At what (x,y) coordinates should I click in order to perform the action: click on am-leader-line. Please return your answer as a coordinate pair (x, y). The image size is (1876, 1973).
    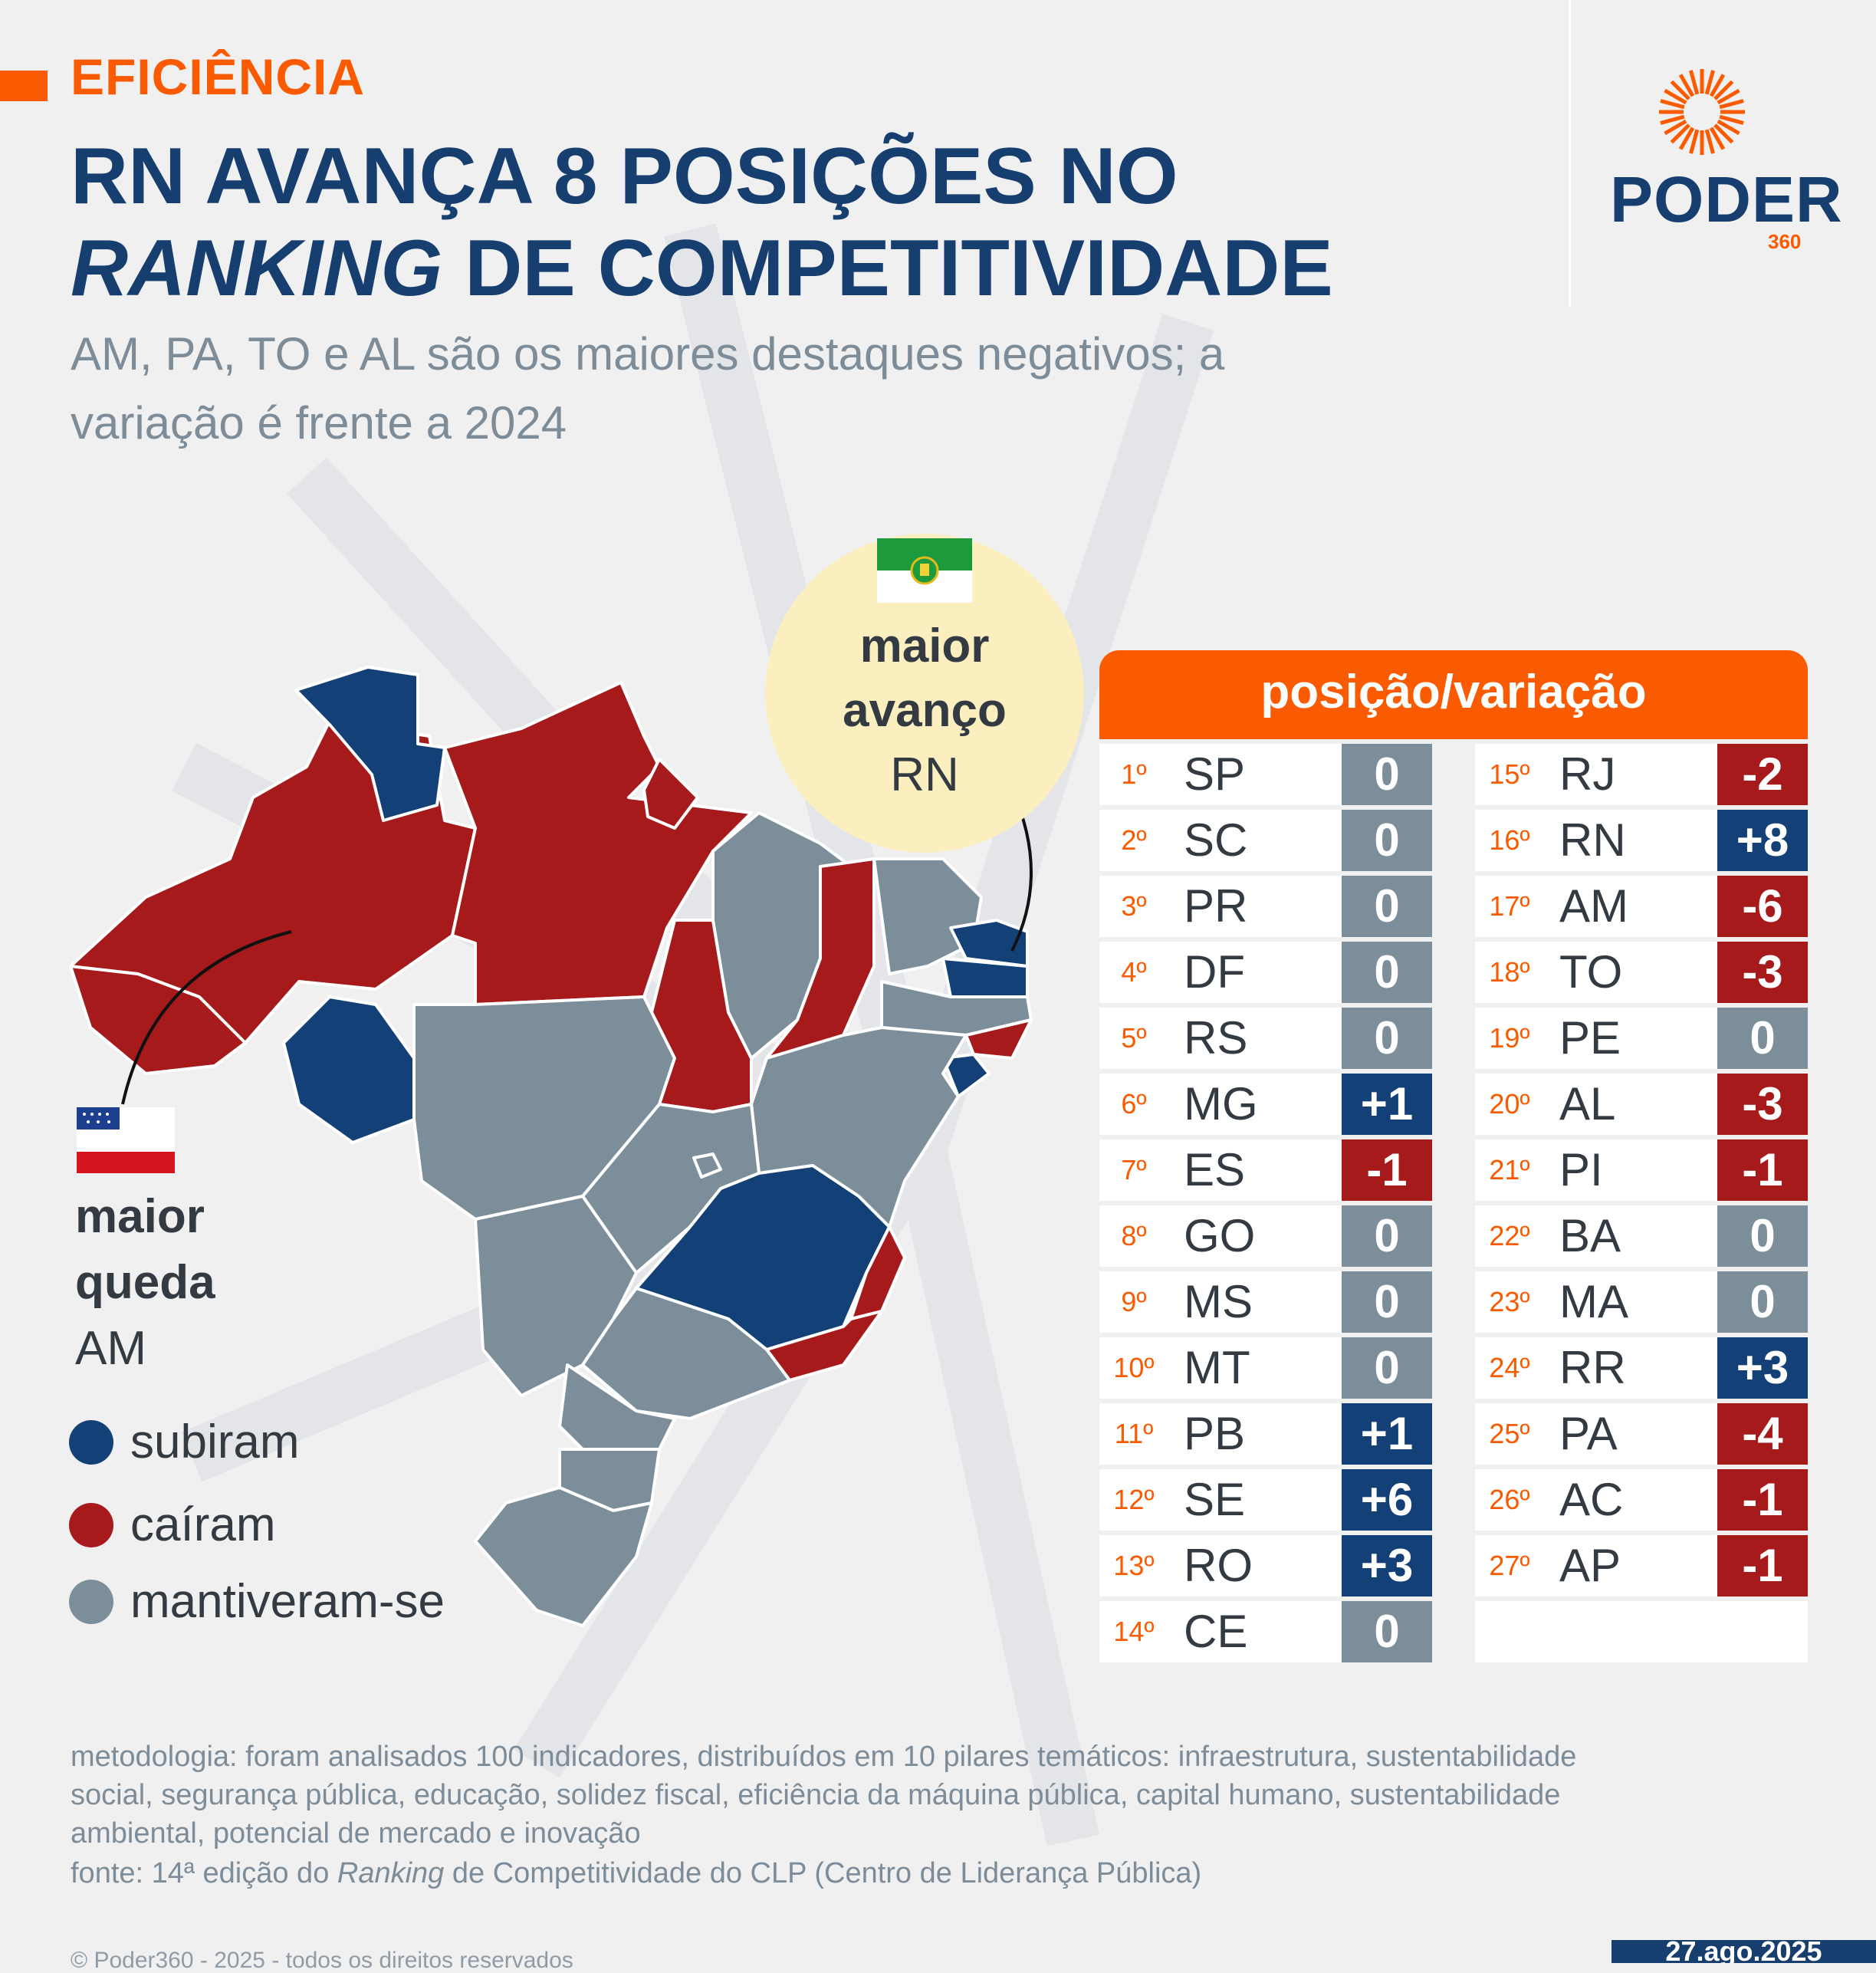
    Looking at the image, I should click on (206, 1017).